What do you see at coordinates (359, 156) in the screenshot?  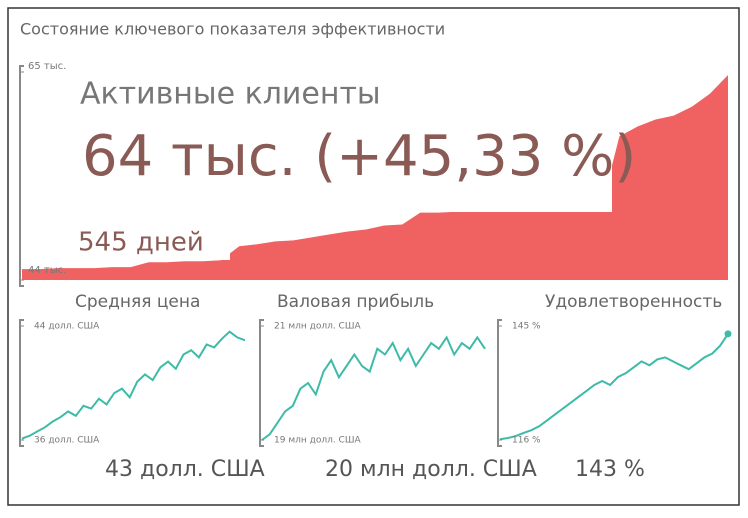 I see `kpi-value: 64 тыс. (+45,33 %)` at bounding box center [359, 156].